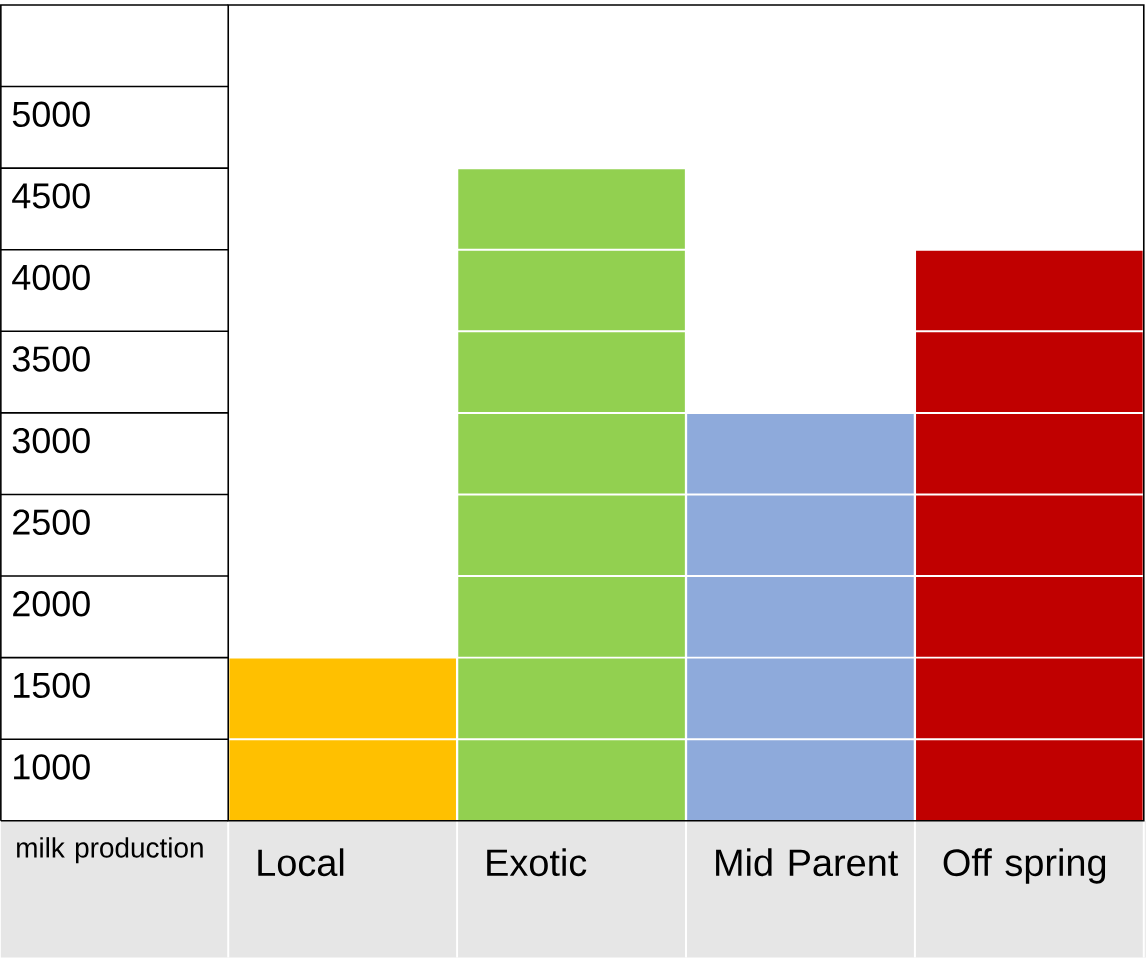  I want to click on x-tick-label: Exotic, so click(537, 862).